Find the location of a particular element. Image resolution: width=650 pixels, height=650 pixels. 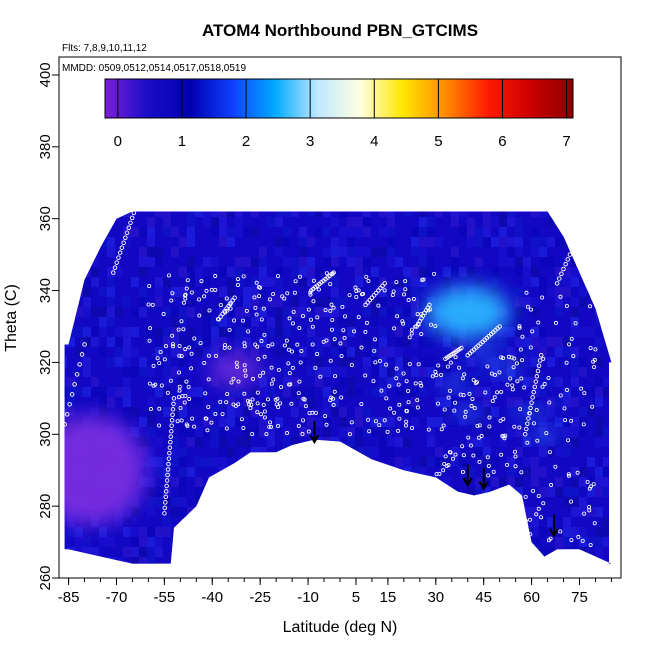

x-axis-label: Latitude (deg N) is located at coordinates (340, 627).